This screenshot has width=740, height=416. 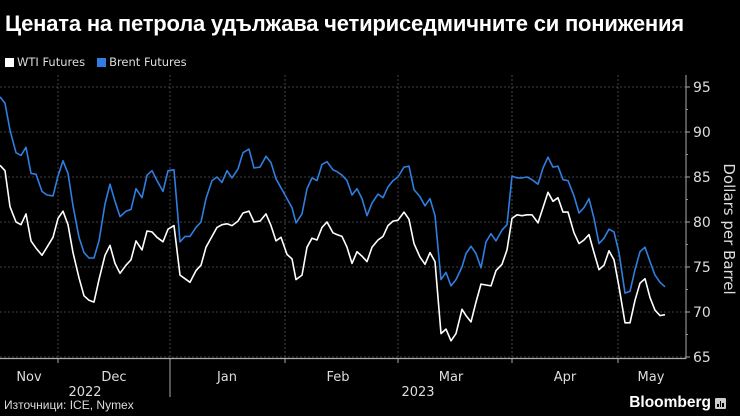 I want to click on y-tick-label: 95, so click(x=702, y=88).